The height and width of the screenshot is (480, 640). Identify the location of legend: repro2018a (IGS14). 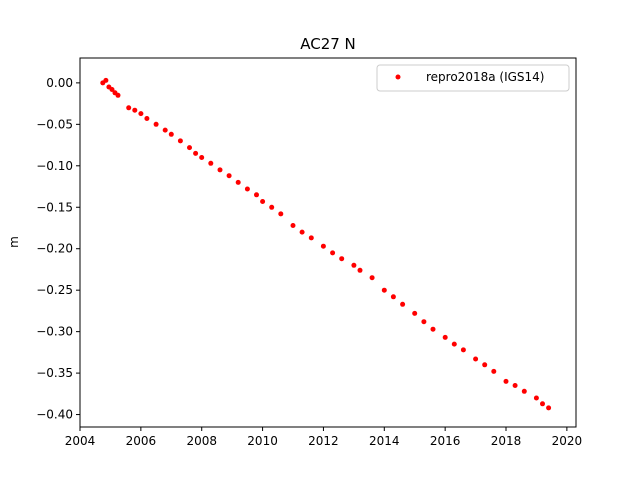
(473, 78).